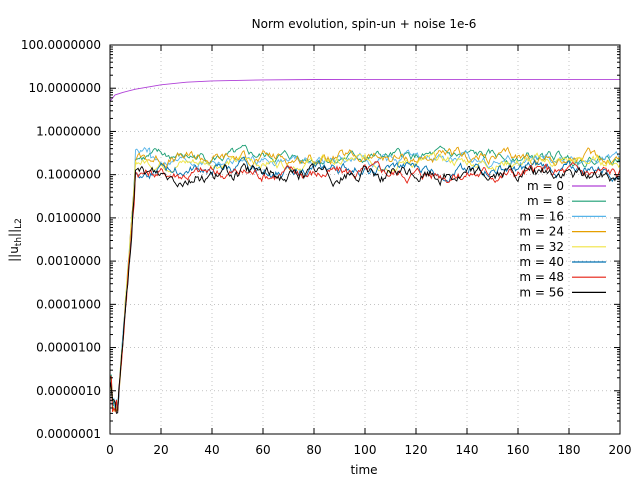 This screenshot has height=480, width=640. What do you see at coordinates (363, 470) in the screenshot?
I see `x-axis-label: time` at bounding box center [363, 470].